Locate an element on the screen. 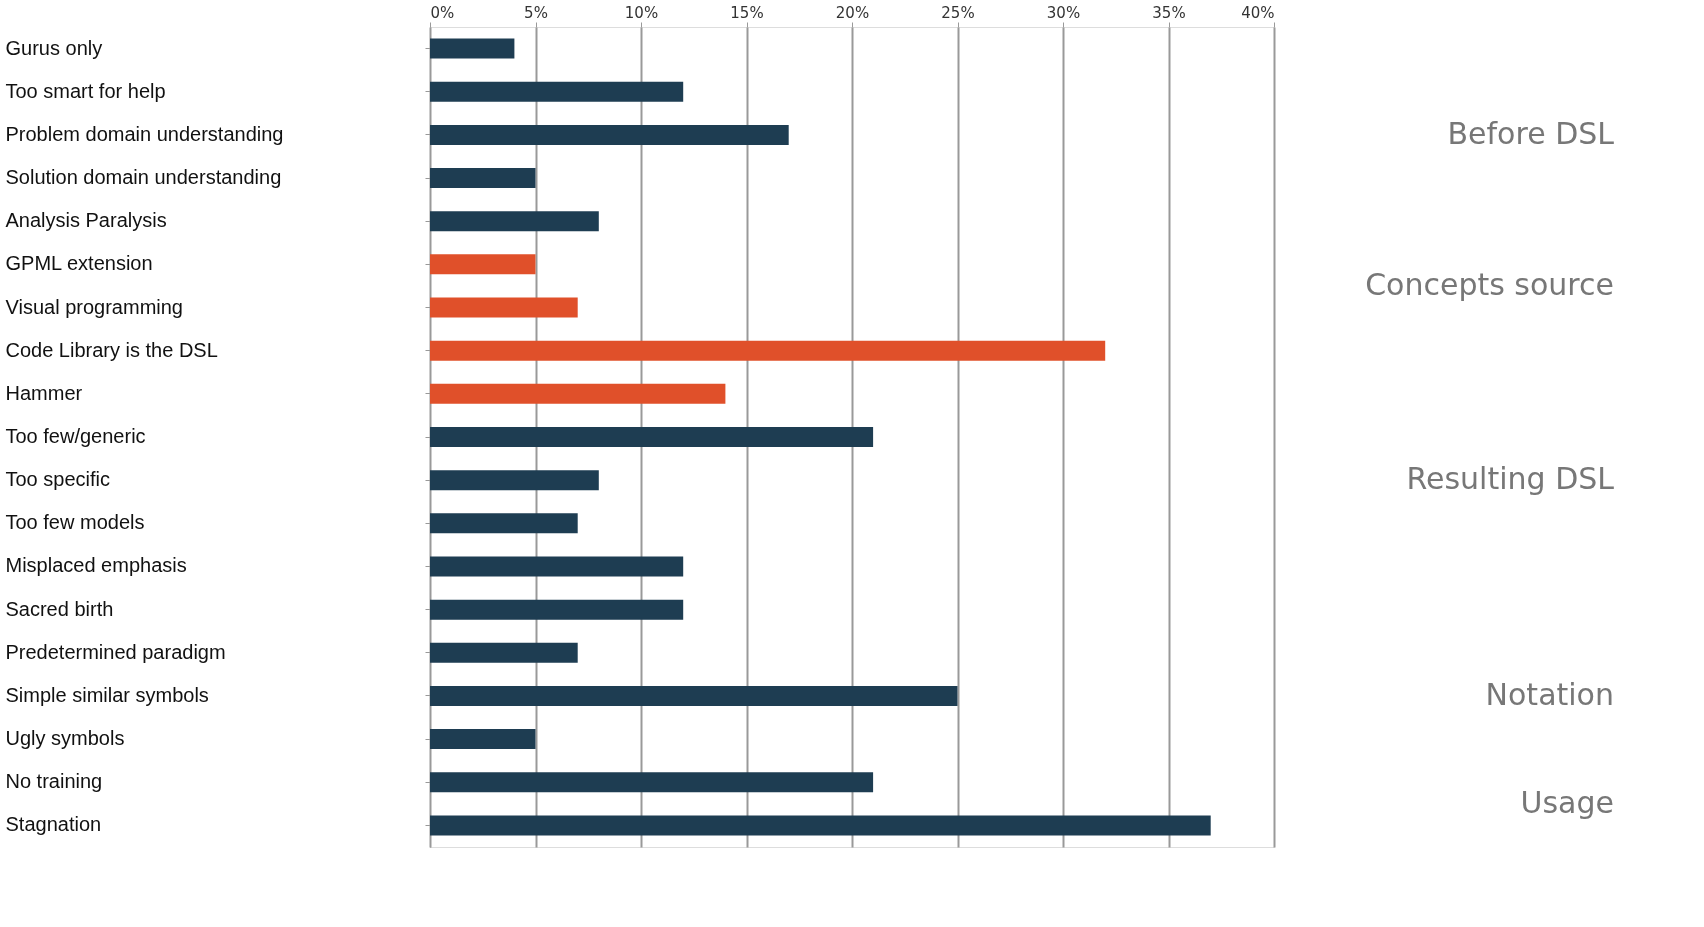 This screenshot has height=927, width=1704. y-tick-label: Solution domain understanding is located at coordinates (143, 177).